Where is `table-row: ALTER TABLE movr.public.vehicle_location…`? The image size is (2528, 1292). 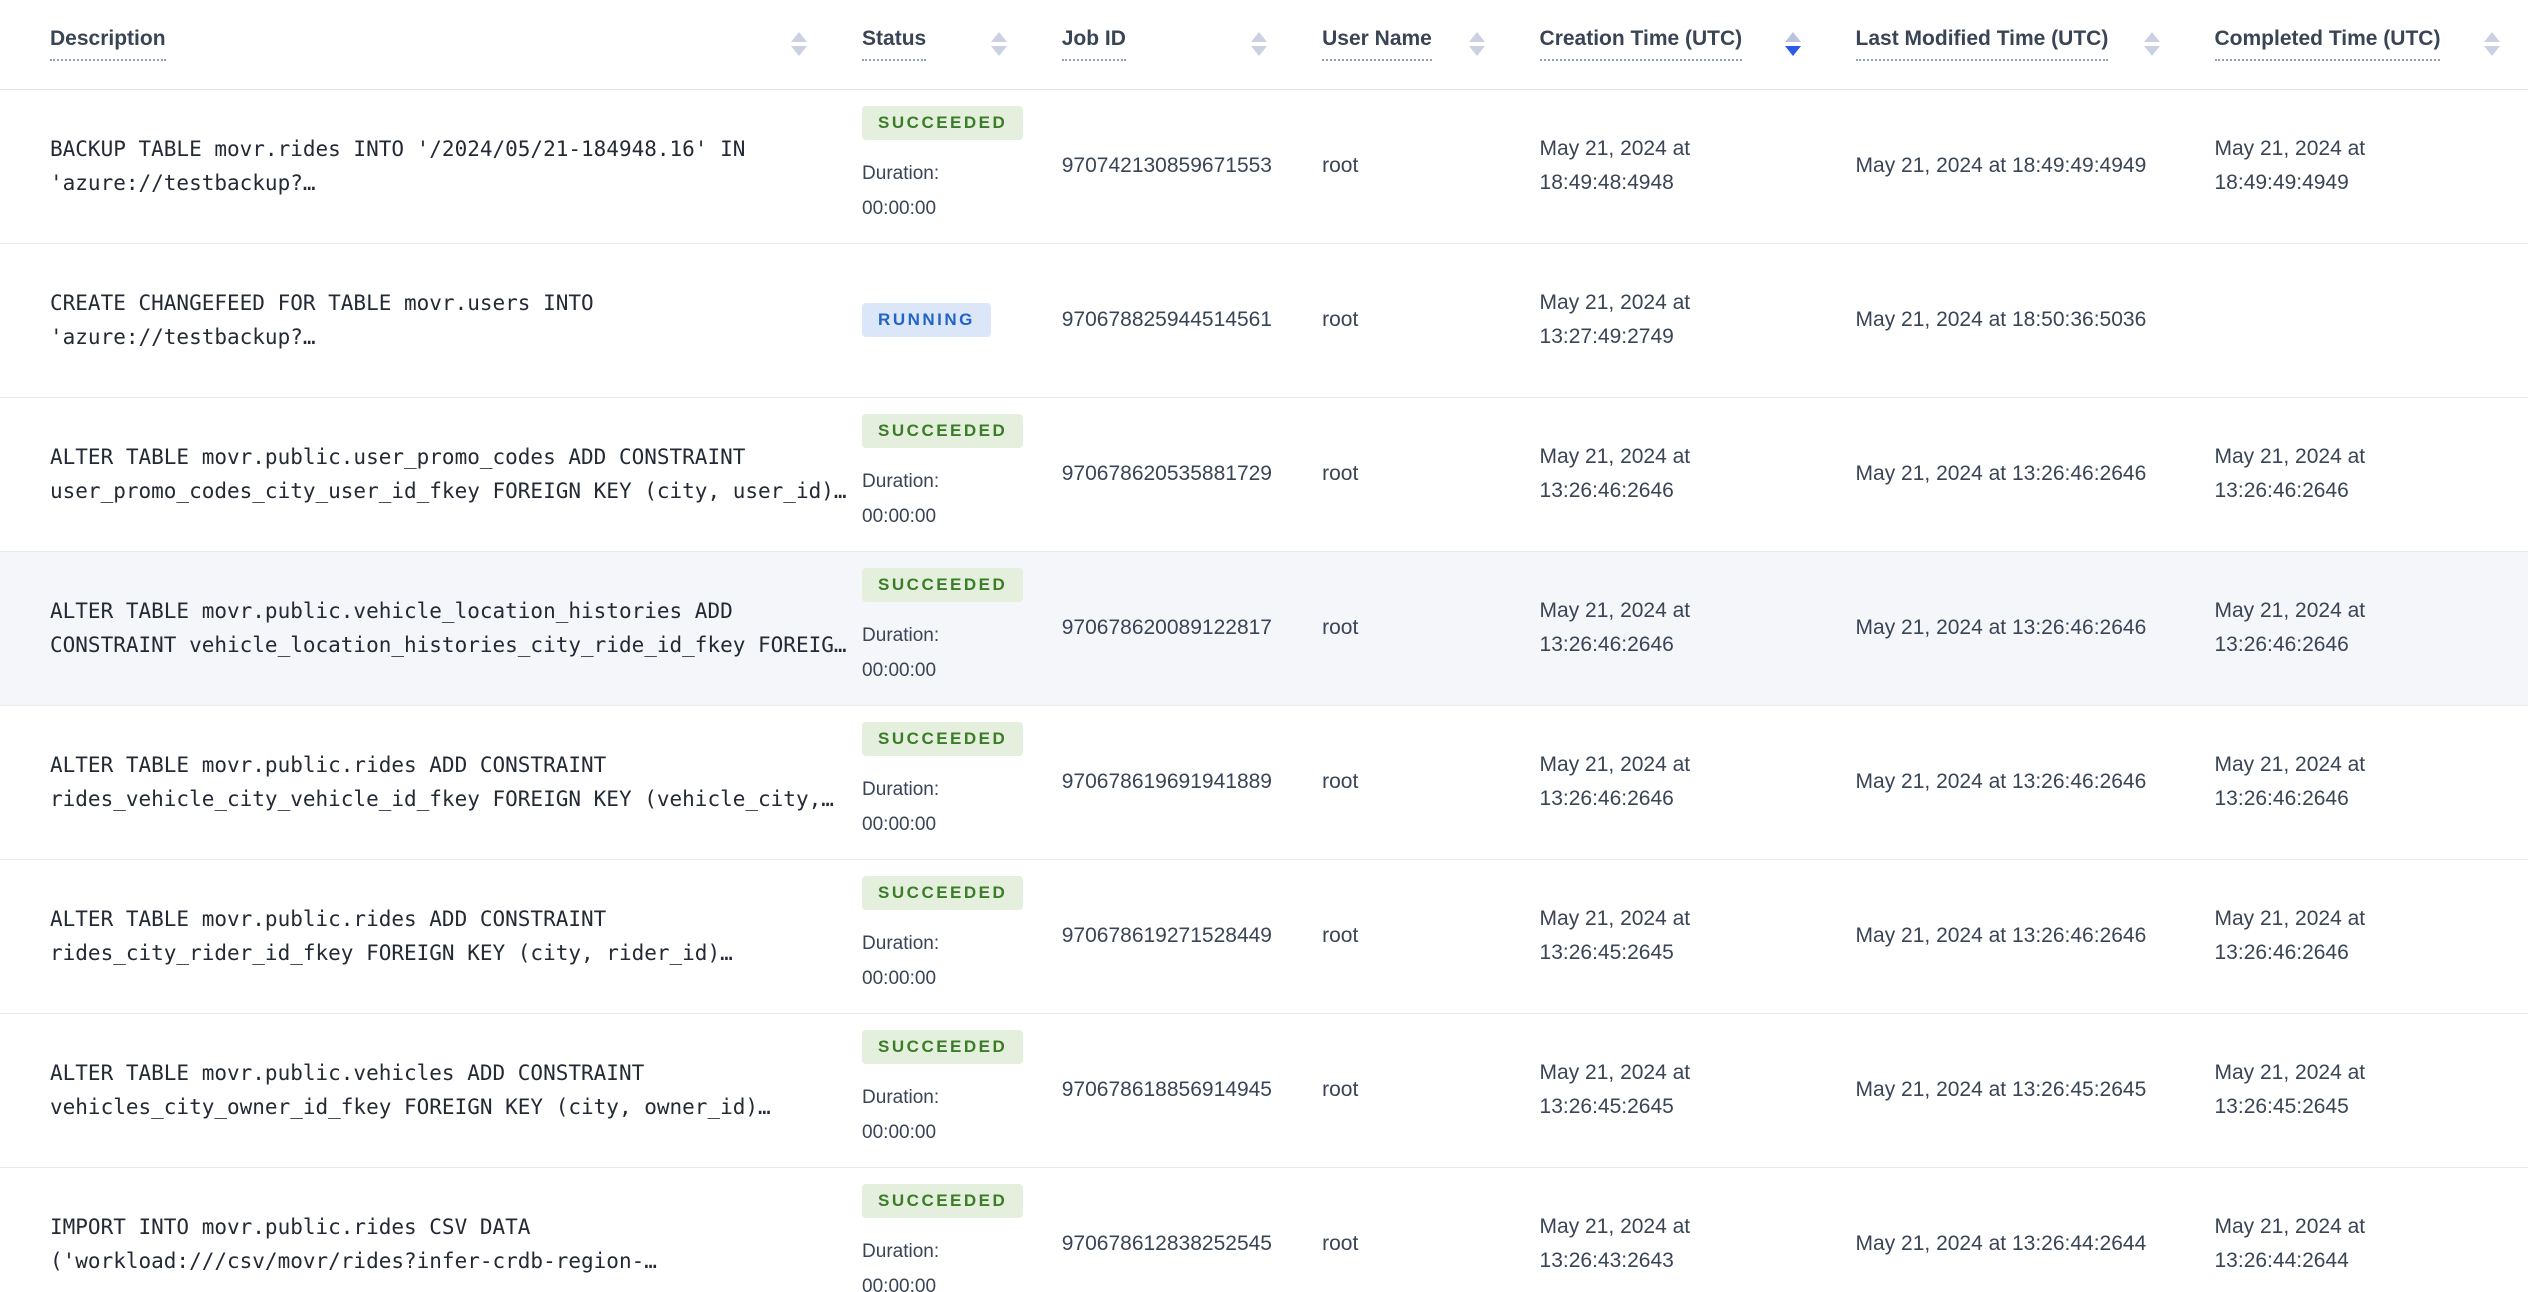 table-row: ALTER TABLE movr.public.vehicle_location… is located at coordinates (1264, 628).